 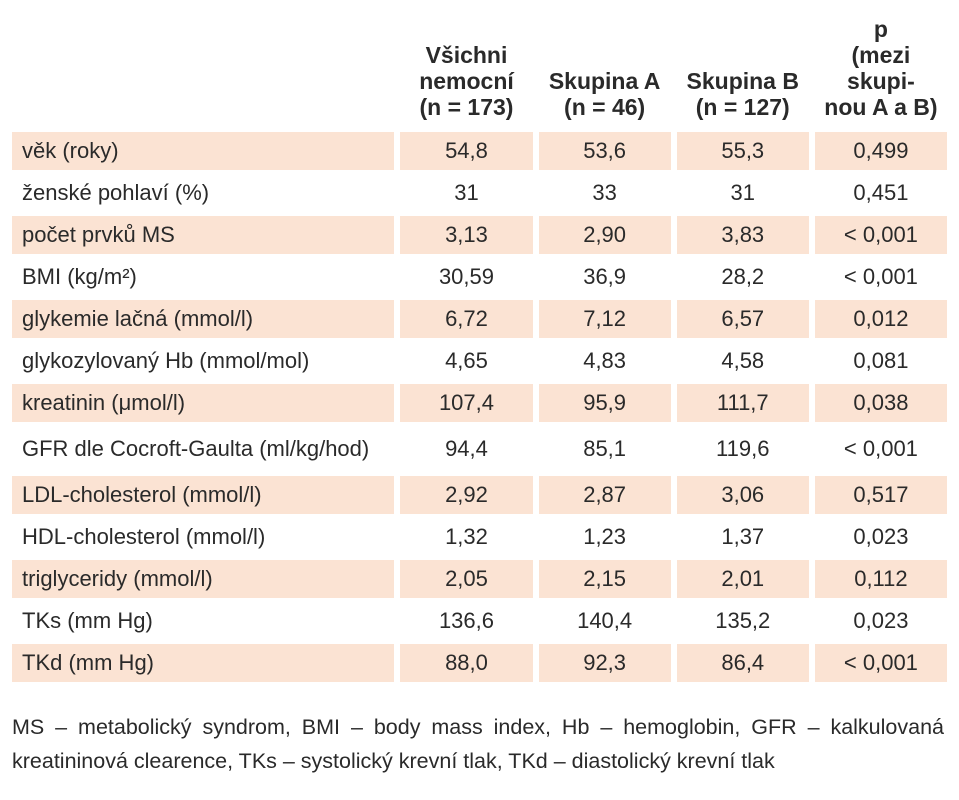 What do you see at coordinates (466, 620) in the screenshot?
I see `cell-all-patients: 136,6` at bounding box center [466, 620].